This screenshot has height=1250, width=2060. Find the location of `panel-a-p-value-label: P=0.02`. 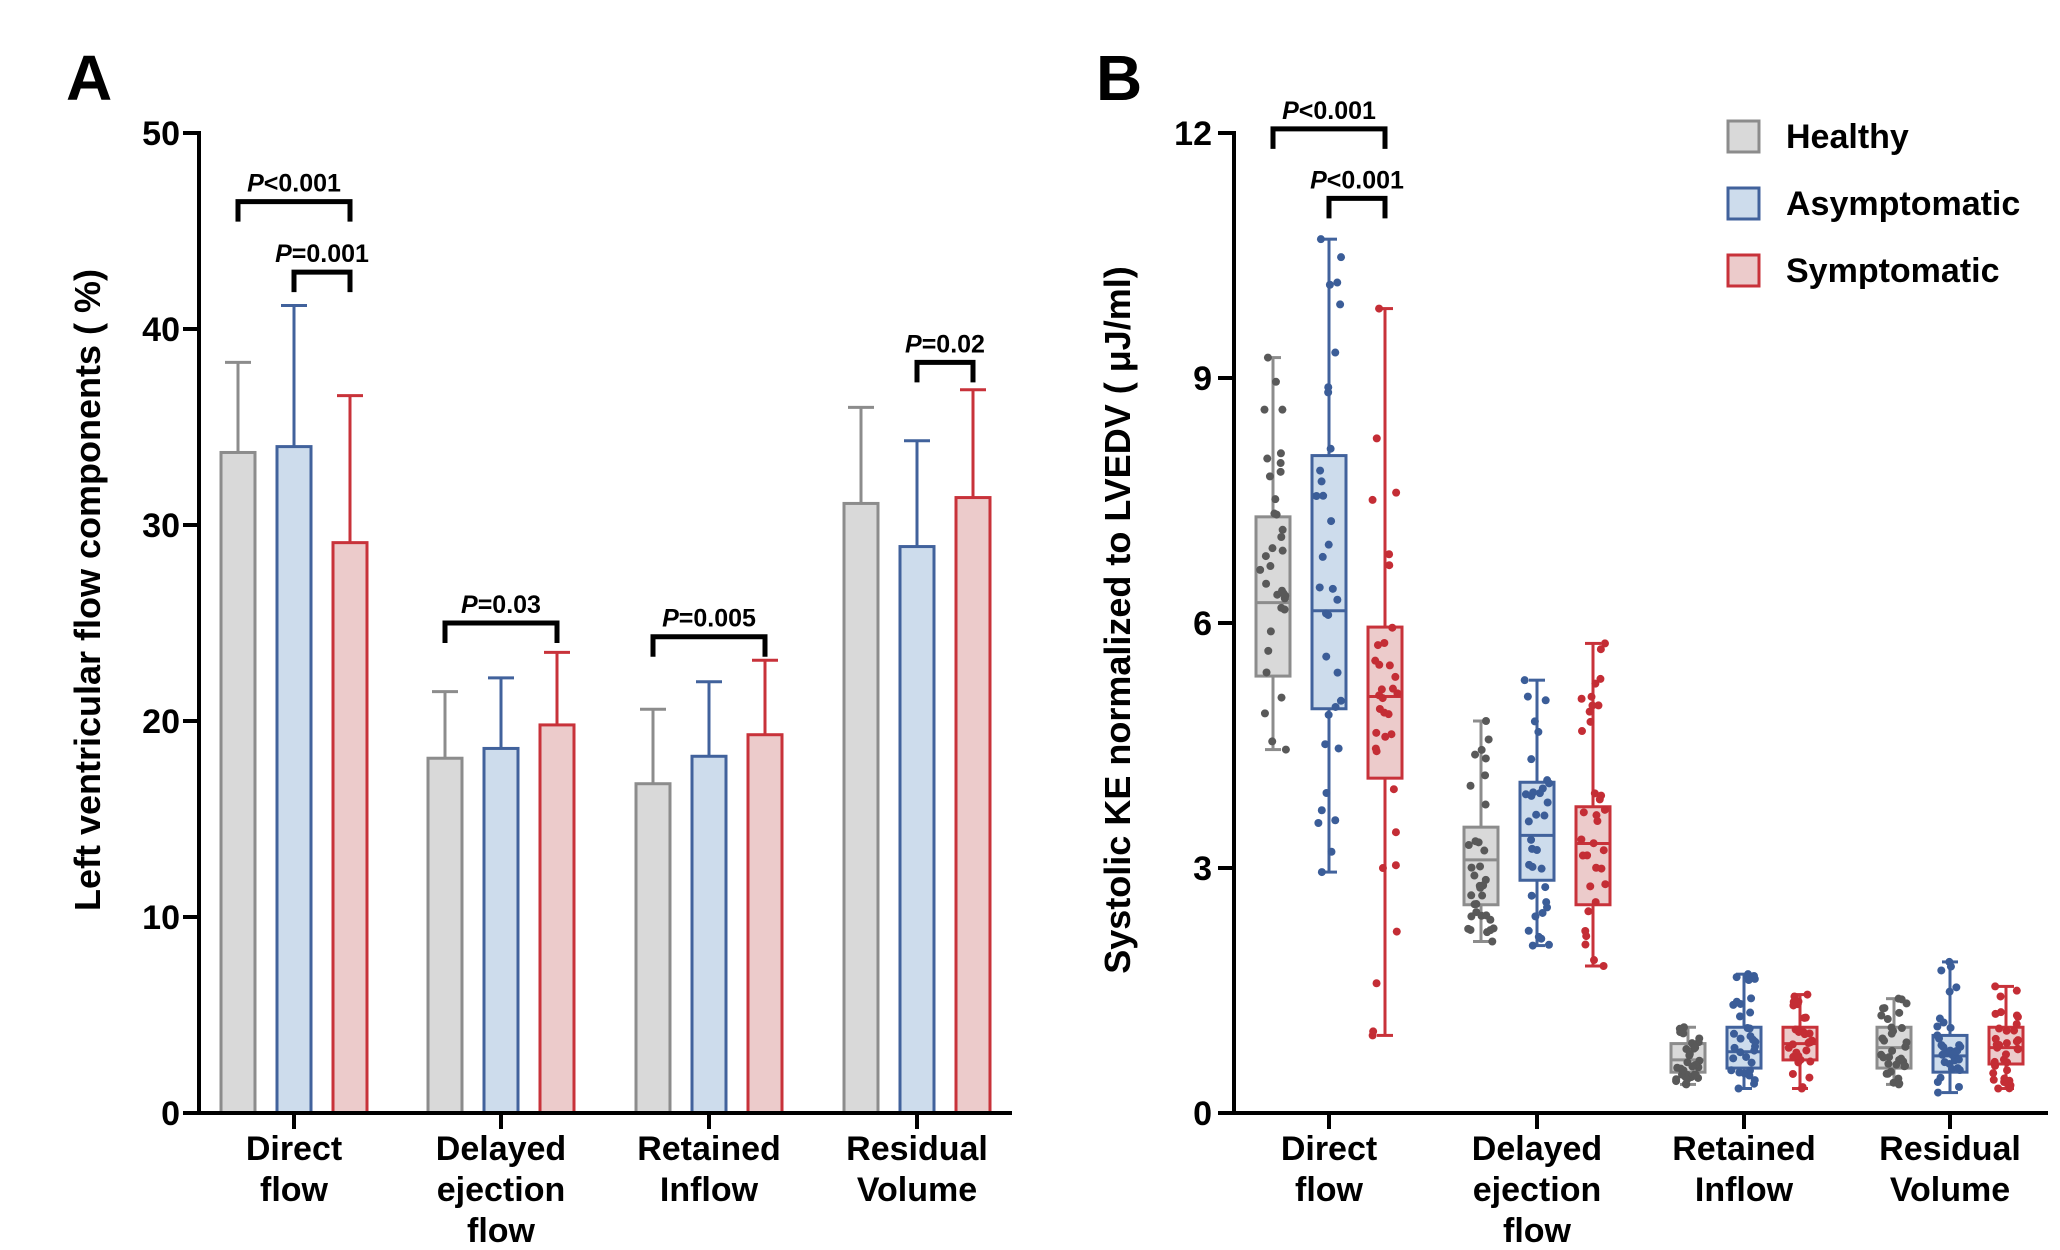

panel-a-p-value-label: P=0.02 is located at coordinates (945, 344).